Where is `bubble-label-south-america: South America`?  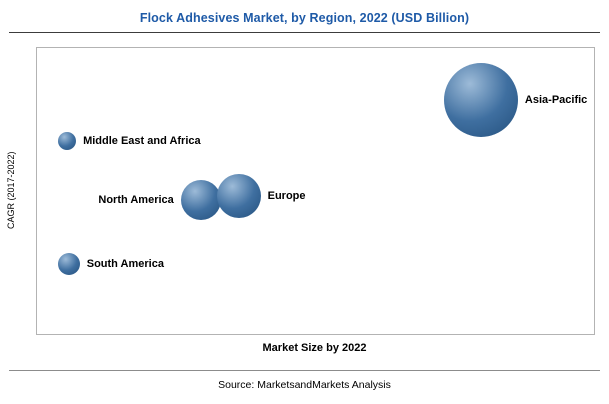 bubble-label-south-america: South America is located at coordinates (125, 263).